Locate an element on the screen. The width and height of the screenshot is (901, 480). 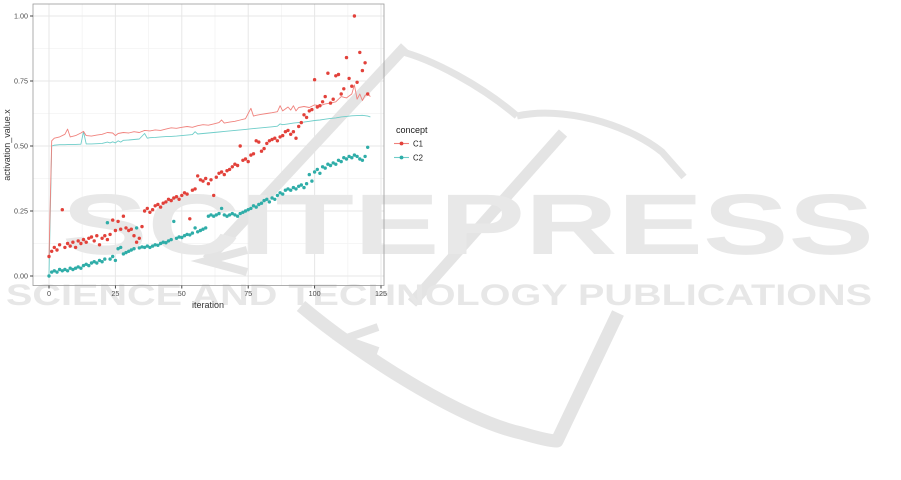
y-tick-label: 0.25 is located at coordinates (21, 211).